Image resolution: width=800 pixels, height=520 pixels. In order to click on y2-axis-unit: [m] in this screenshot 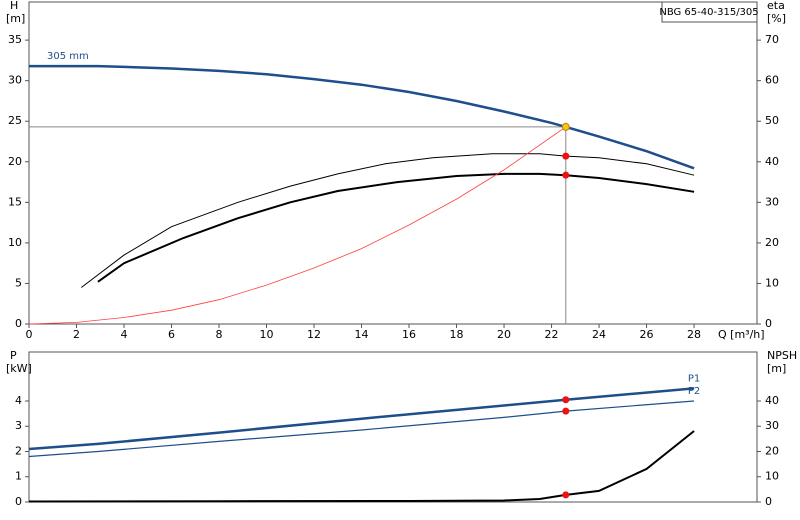, I will do `click(776, 368)`.